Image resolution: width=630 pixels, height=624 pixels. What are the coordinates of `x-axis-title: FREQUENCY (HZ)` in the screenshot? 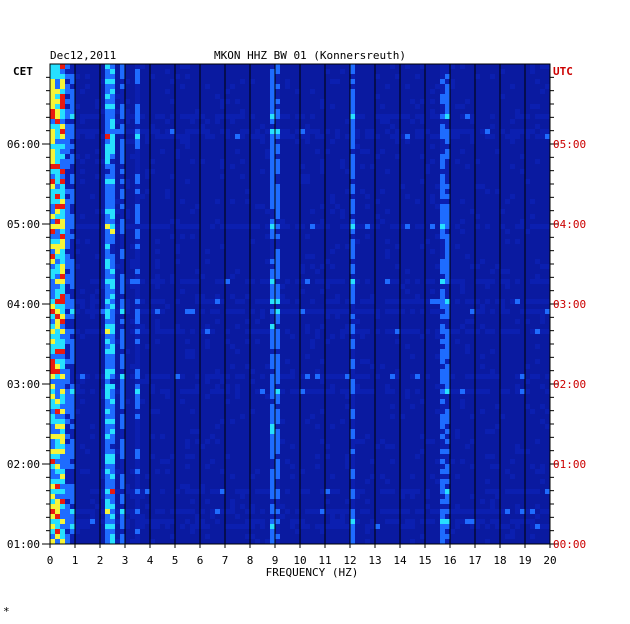 It's located at (312, 572).